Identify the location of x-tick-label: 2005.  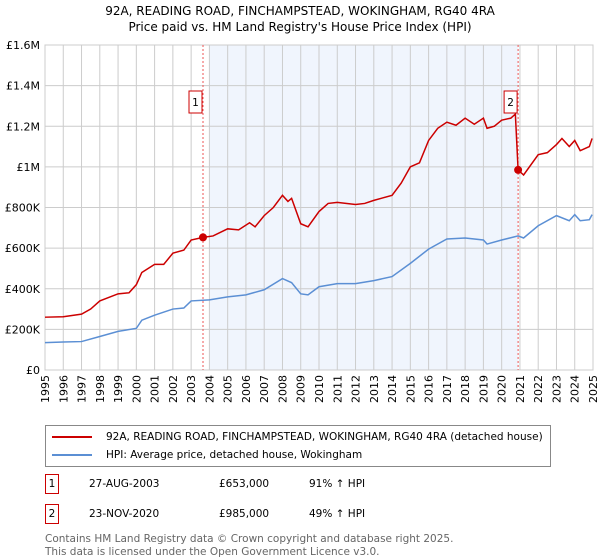
(228, 389).